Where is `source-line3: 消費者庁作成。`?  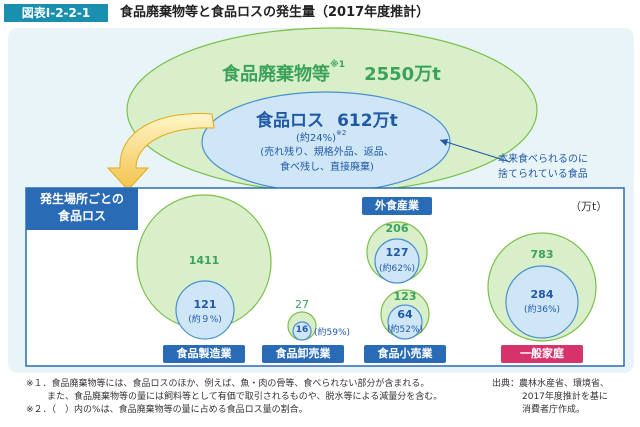 source-line3: 消費者庁作成。 is located at coordinates (554, 410).